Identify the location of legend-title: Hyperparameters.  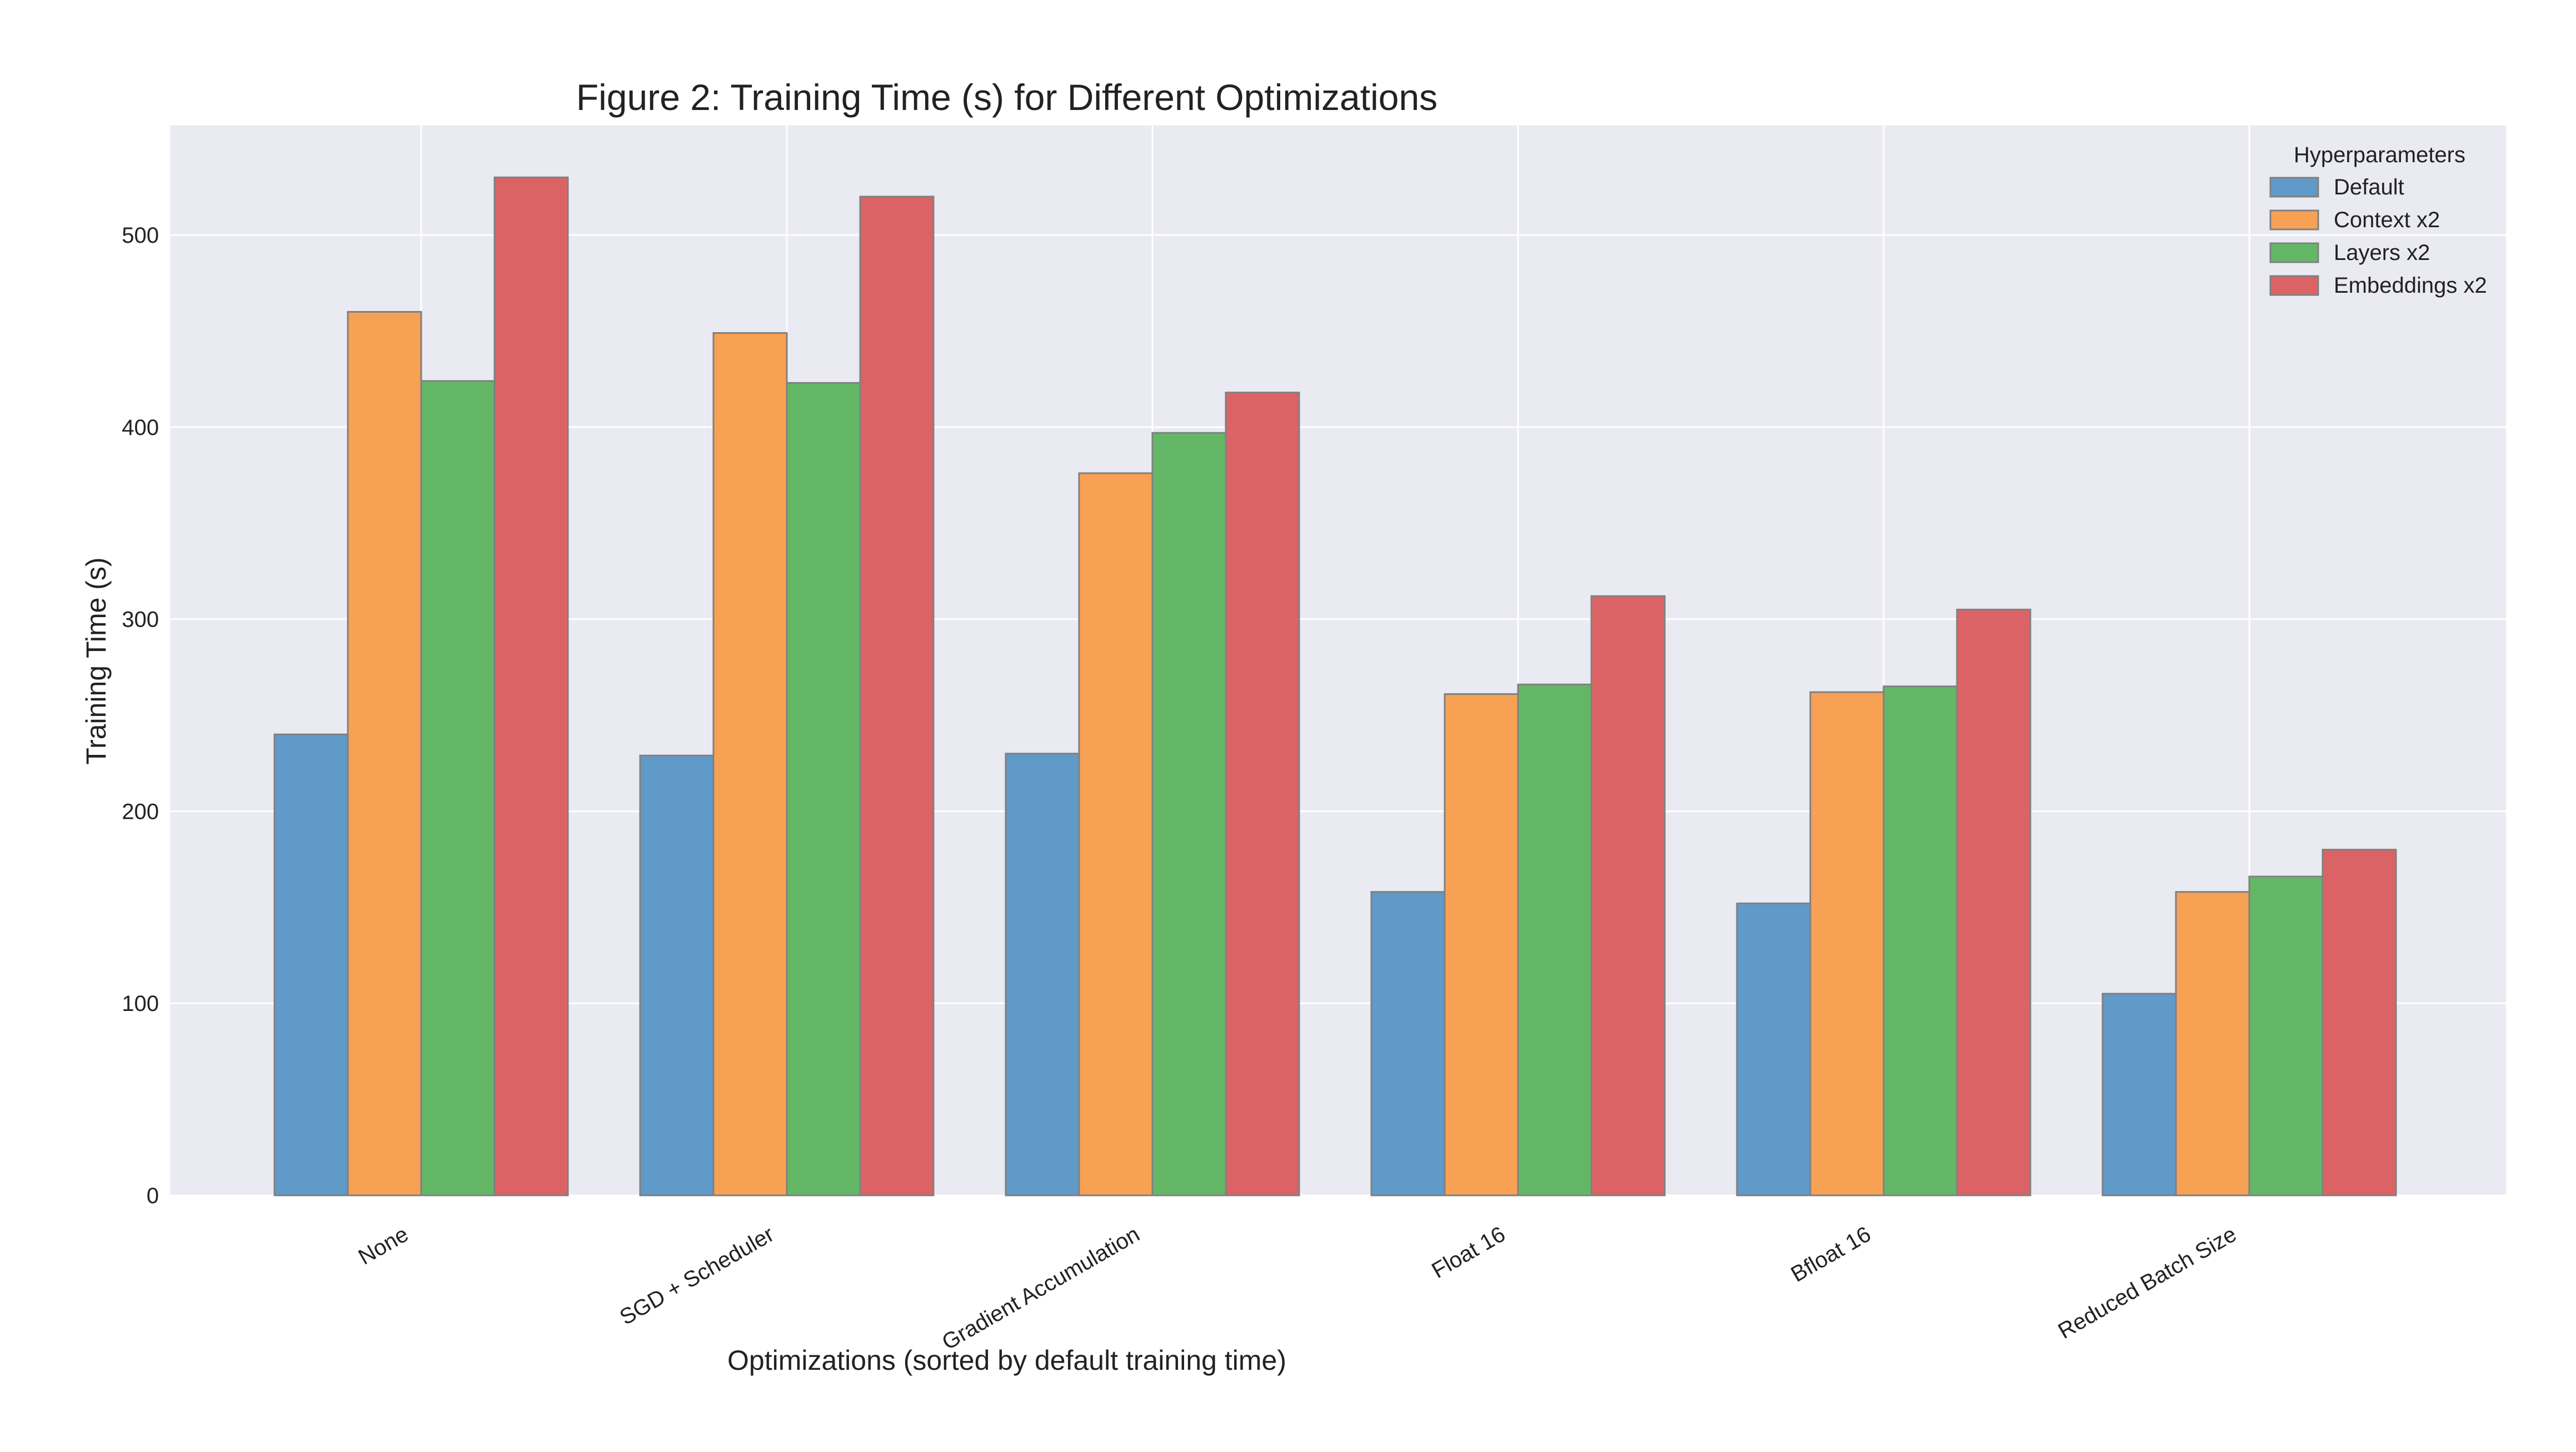
(2379, 155).